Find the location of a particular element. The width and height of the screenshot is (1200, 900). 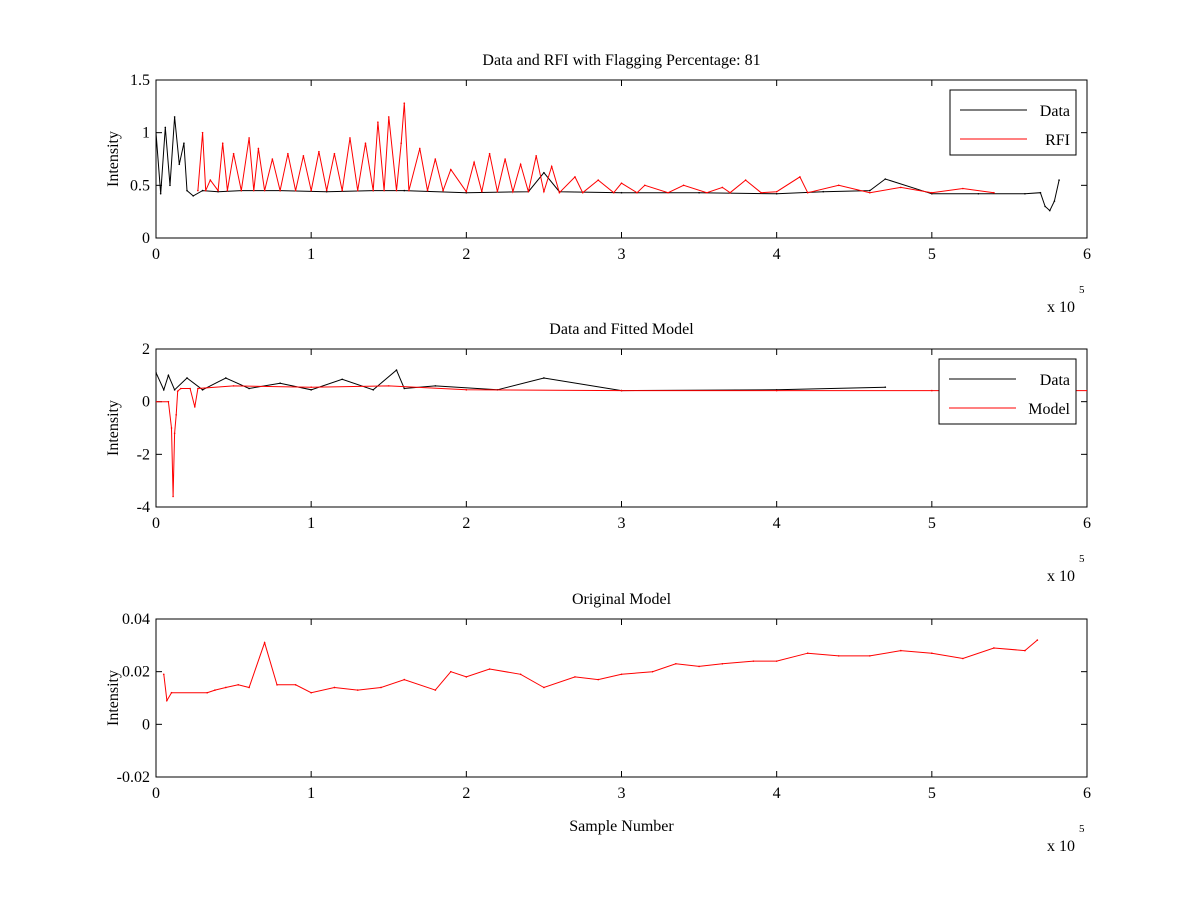

x-tick-label: 3 is located at coordinates (622, 793).